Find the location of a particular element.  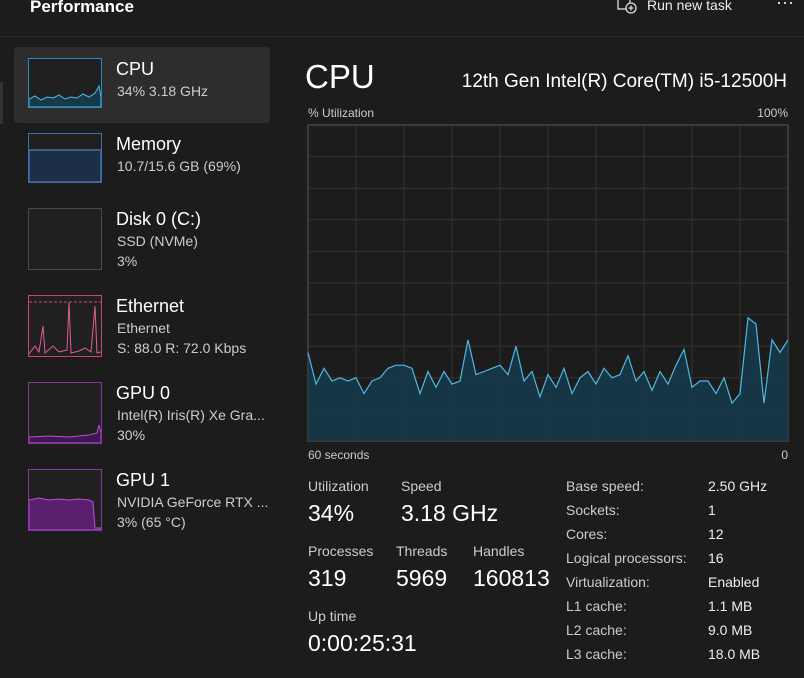

y-tick-label: 100% is located at coordinates (772, 113).